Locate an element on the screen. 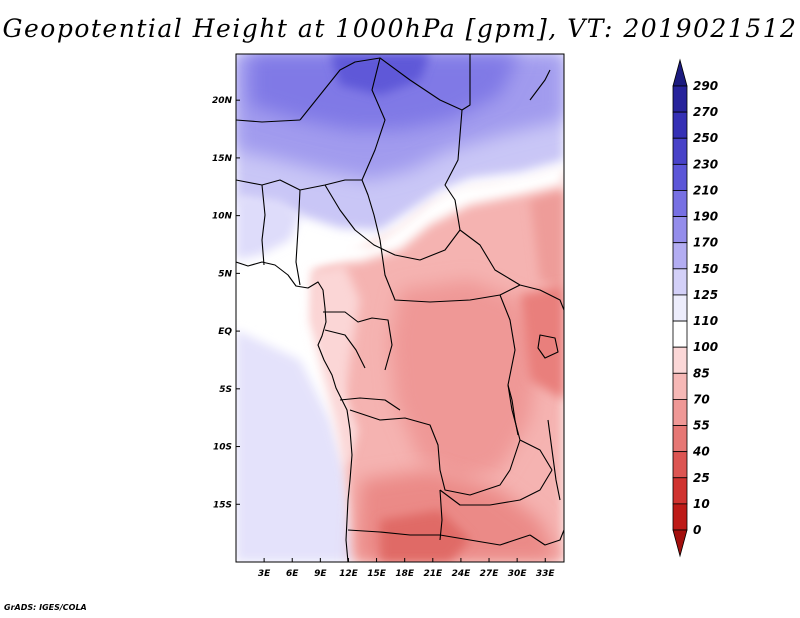  border-nigeria is located at coordinates (263, 225).